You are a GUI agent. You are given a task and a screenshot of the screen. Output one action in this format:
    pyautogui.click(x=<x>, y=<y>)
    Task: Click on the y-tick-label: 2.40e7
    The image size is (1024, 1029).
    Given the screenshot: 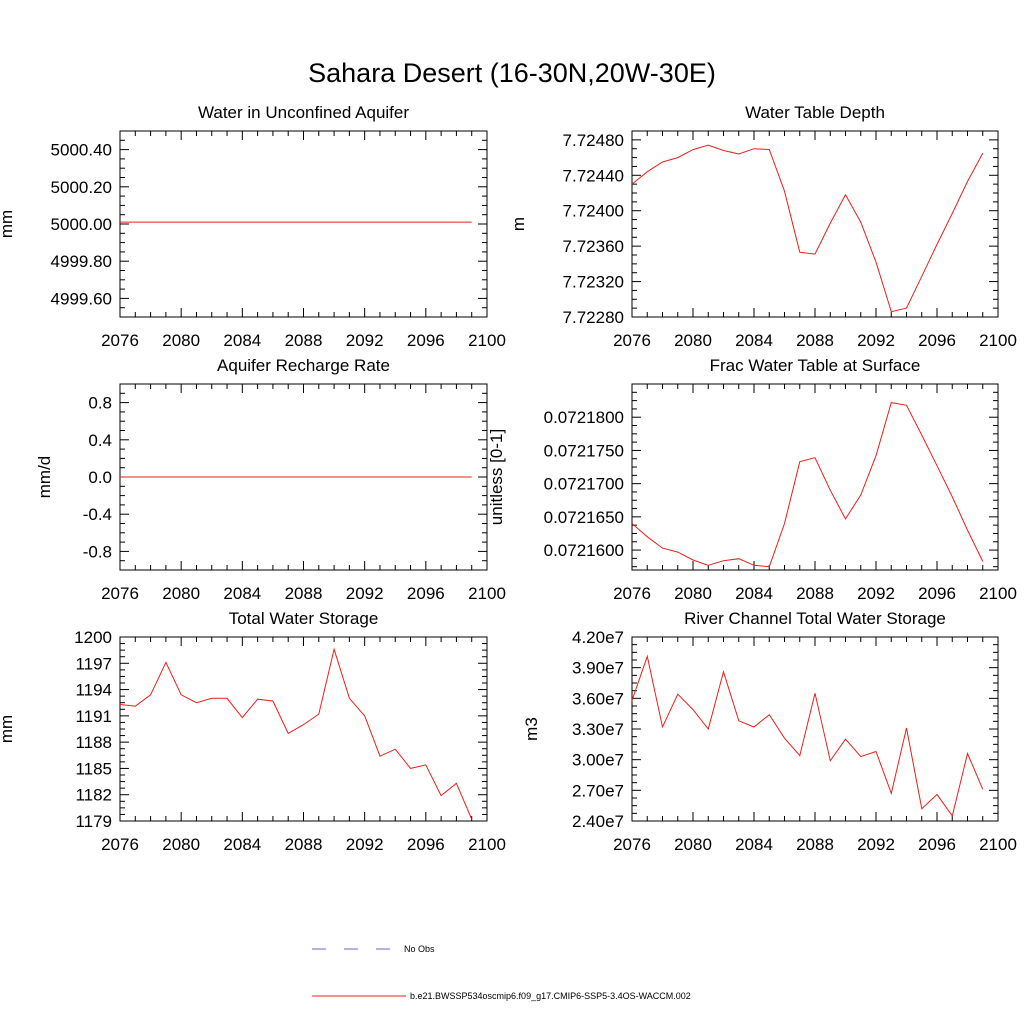 What is the action you would take?
    pyautogui.click(x=598, y=821)
    